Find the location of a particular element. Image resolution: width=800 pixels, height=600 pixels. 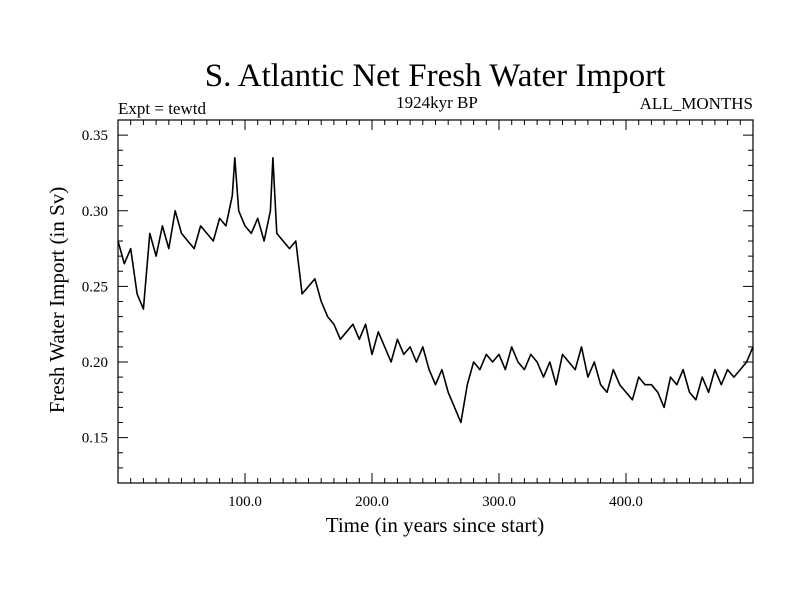

x-tick-label: 100.0 is located at coordinates (245, 502).